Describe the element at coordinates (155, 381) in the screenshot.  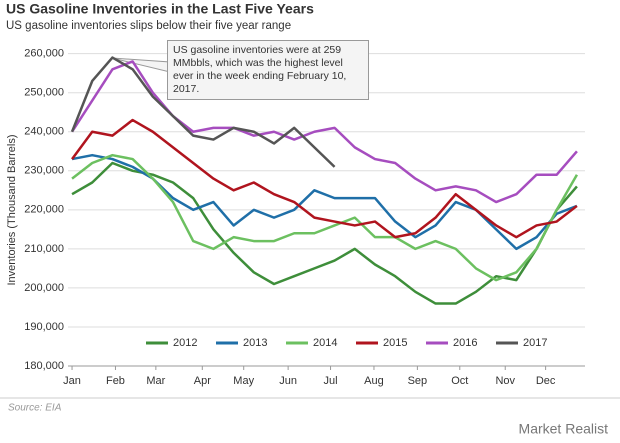
I see `x-tick-label: Mar` at that location.